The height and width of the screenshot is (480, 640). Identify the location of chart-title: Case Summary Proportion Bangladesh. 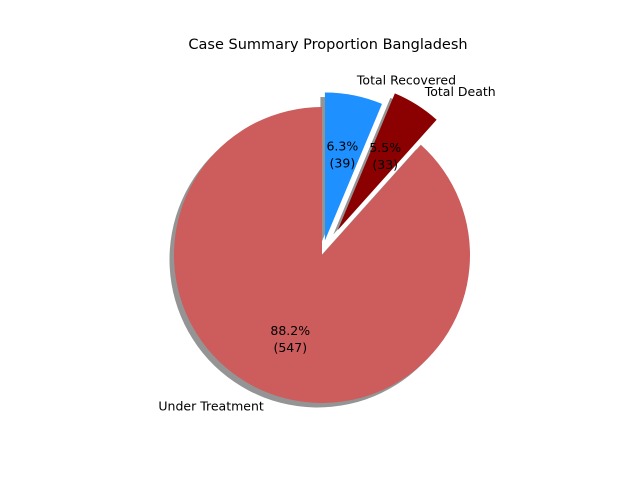
(327, 45).